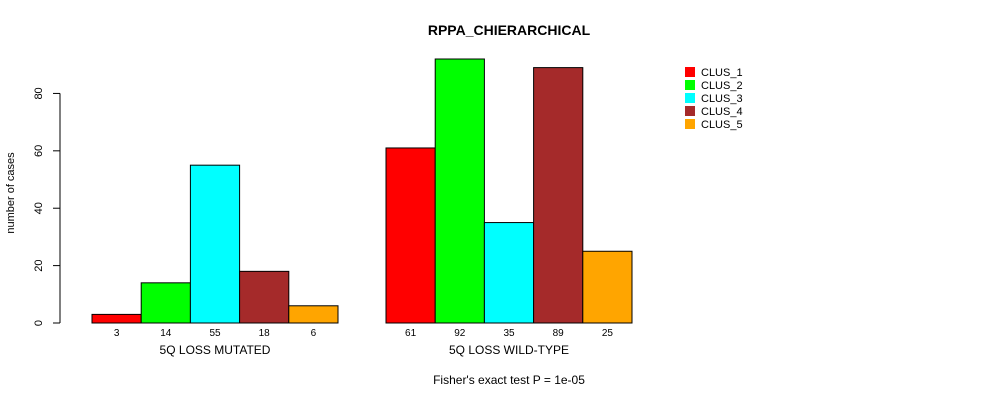 This screenshot has width=990, height=400. I want to click on bar-value-label: 89, so click(559, 333).